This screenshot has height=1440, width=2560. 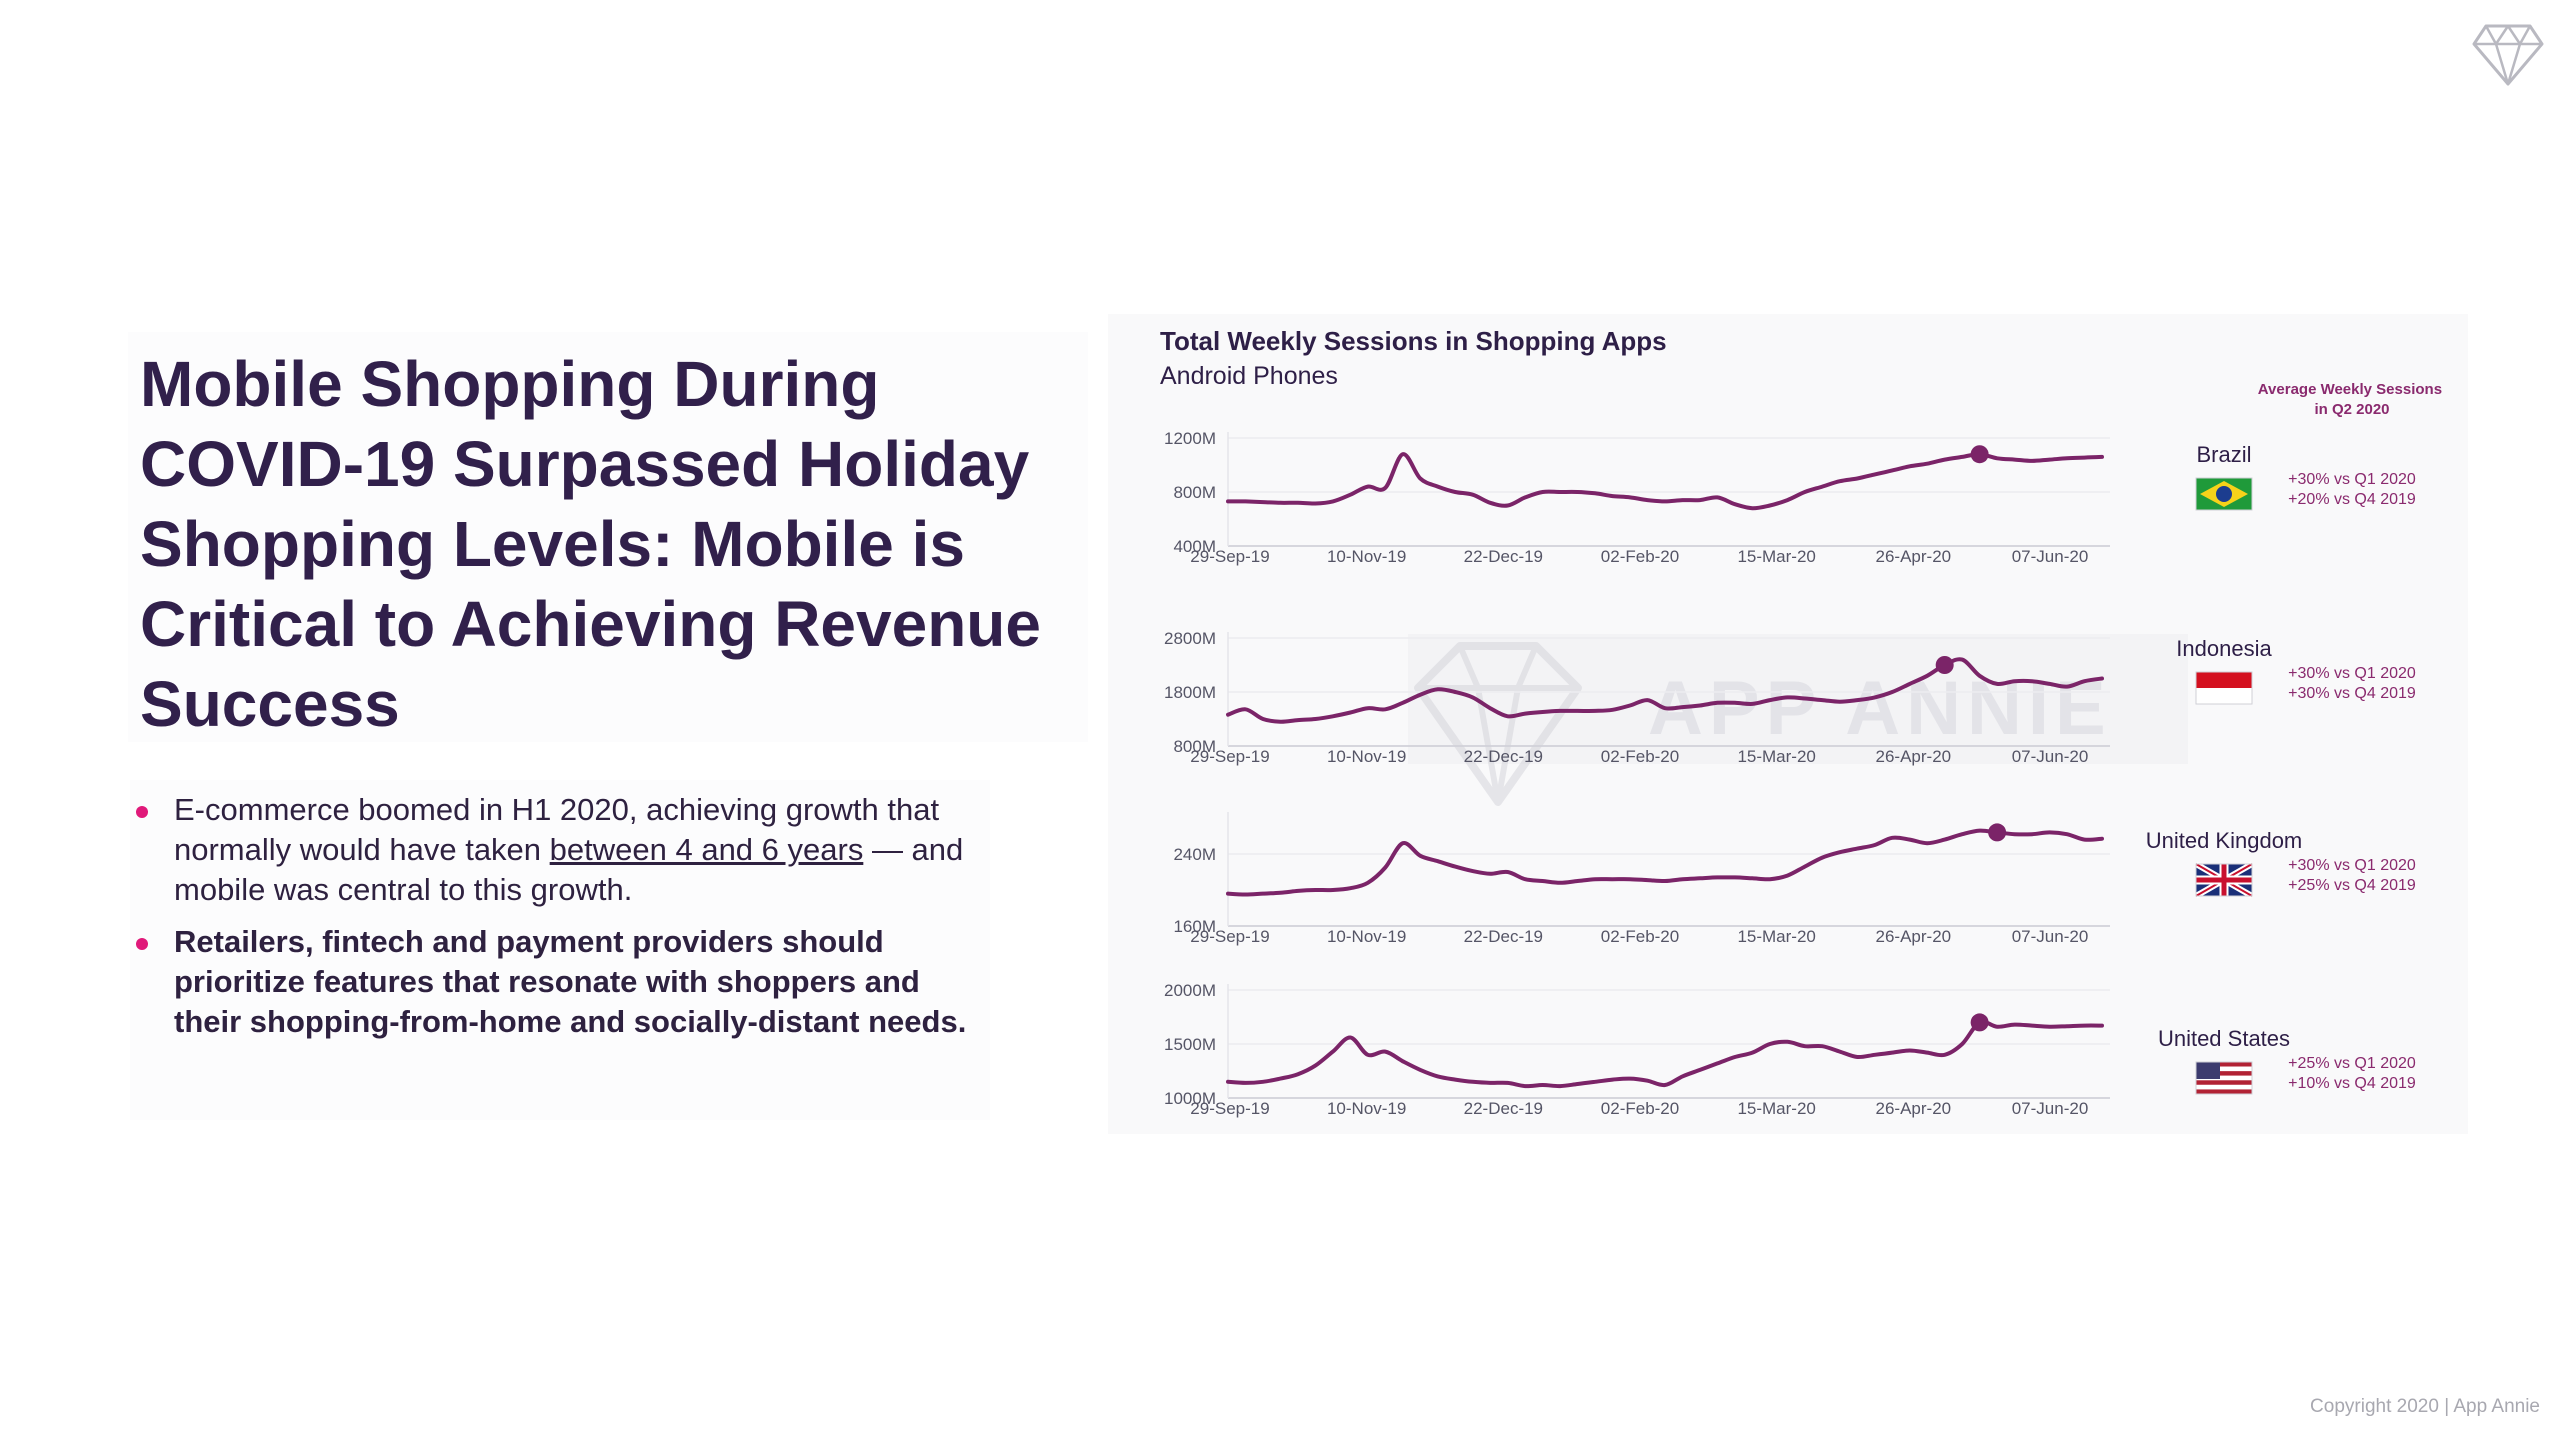 What do you see at coordinates (1190, 438) in the screenshot?
I see `y-tick-label: 1200M` at bounding box center [1190, 438].